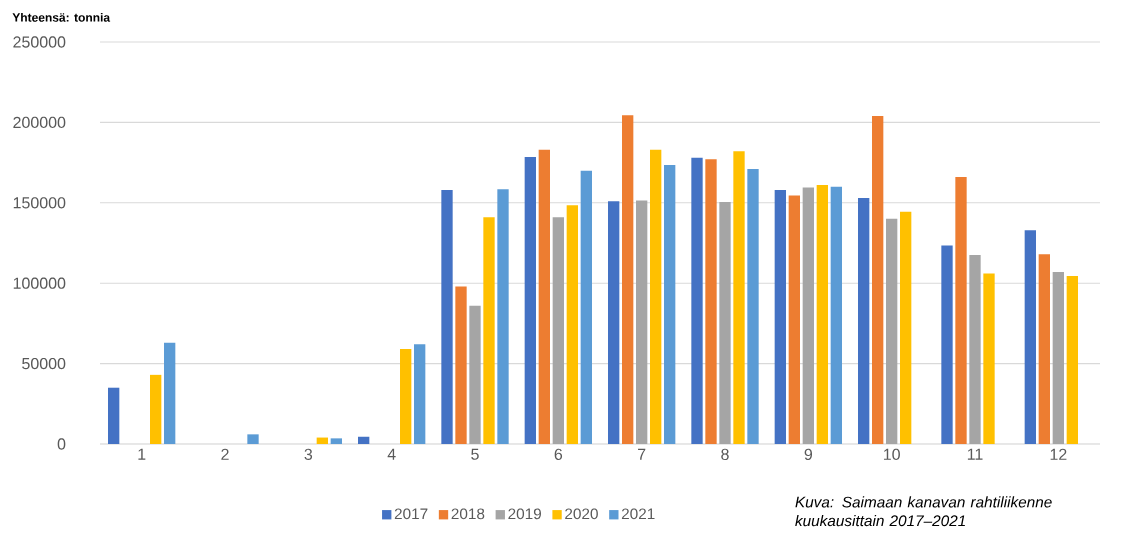 The image size is (1136, 535). I want to click on x-tick-label: 6, so click(558, 454).